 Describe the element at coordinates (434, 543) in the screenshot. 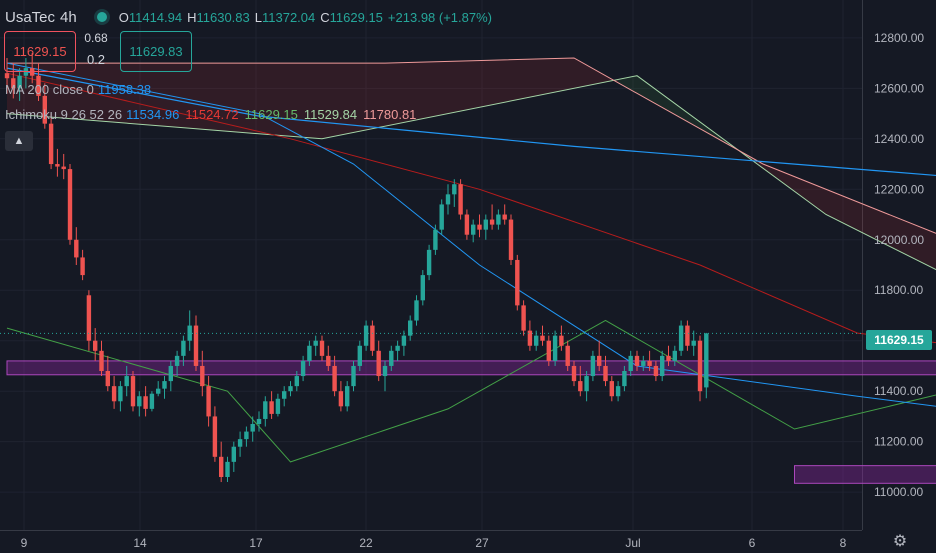

I see `time-axis: 9 14 17 22 27 Jul 6 8` at that location.